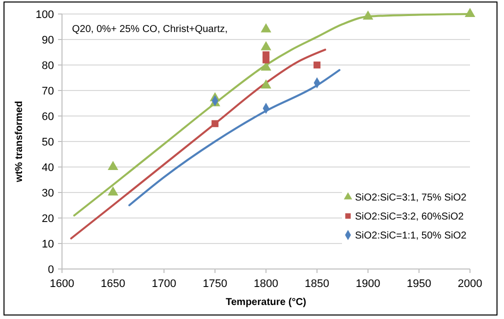 The height and width of the screenshot is (319, 504). I want to click on x-tick-label: 1750, so click(215, 284).